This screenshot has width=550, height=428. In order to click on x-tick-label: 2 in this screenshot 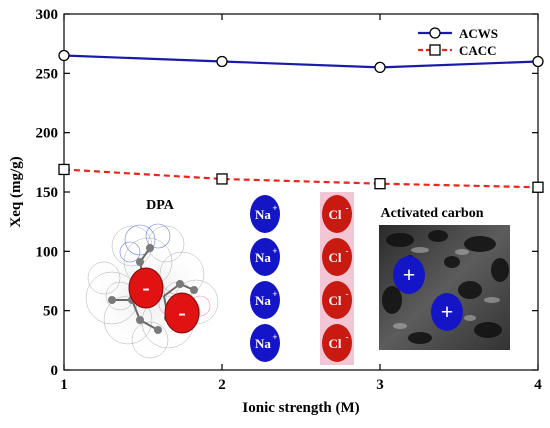, I will do `click(222, 385)`.